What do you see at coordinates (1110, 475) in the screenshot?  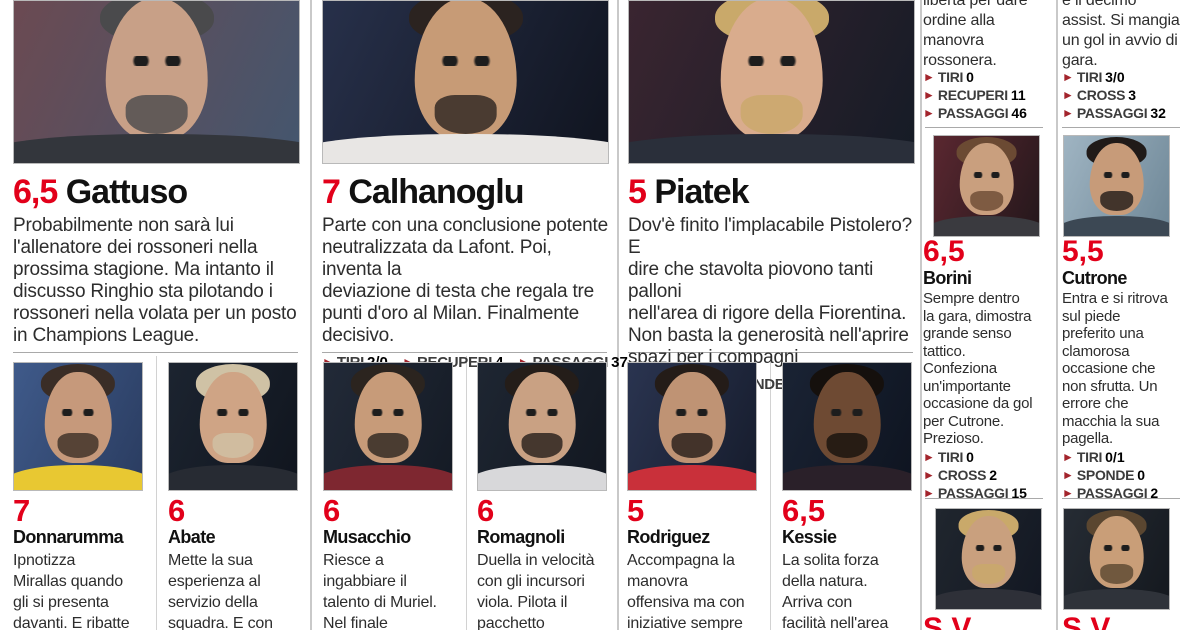 I see `stats-list: ► TIRI 0/1 ► SPONDE 0 ► PASSAGGI 2` at bounding box center [1110, 475].